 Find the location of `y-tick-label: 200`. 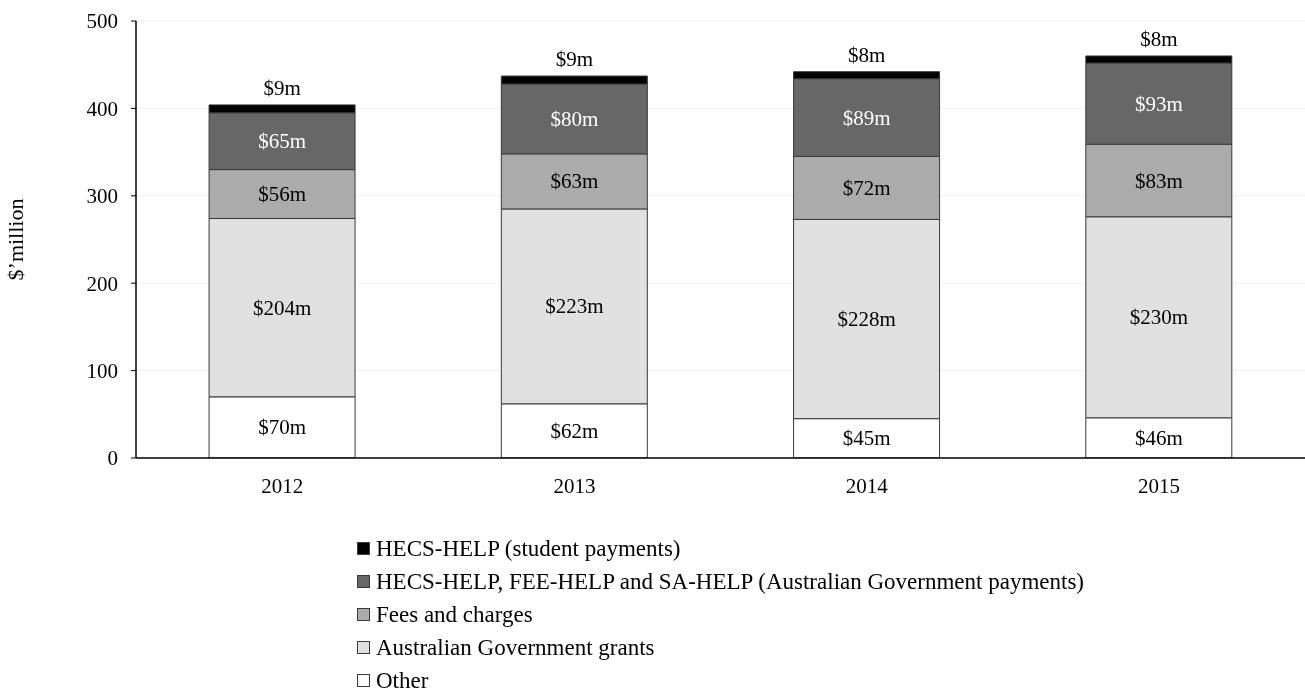

y-tick-label: 200 is located at coordinates (102, 283).